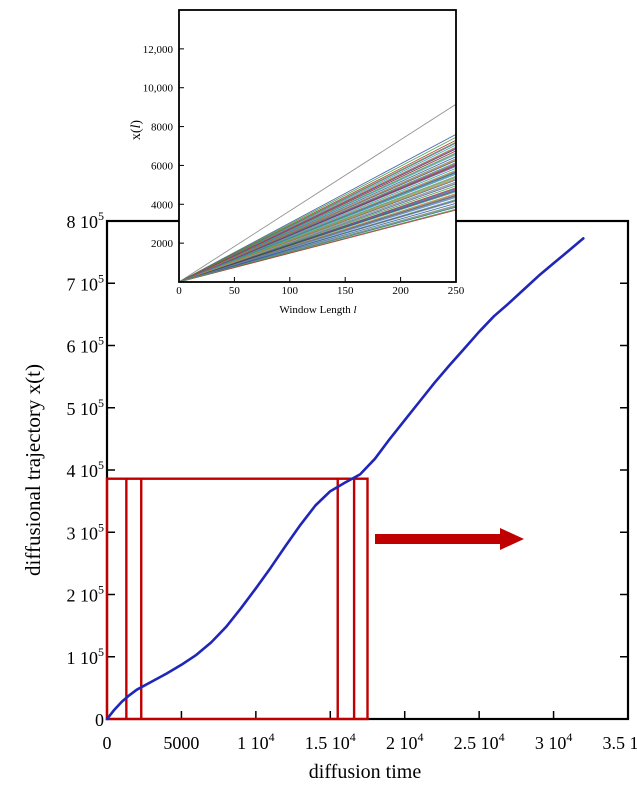  I want to click on y-tick-label: 1 105, so click(86, 656).